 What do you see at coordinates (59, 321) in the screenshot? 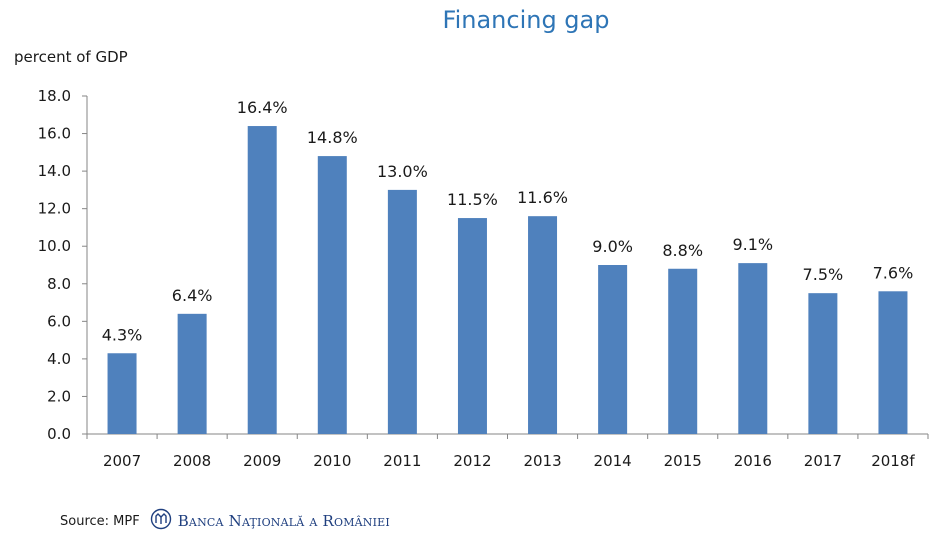
I see `y-tick-label: 6.0` at bounding box center [59, 321].